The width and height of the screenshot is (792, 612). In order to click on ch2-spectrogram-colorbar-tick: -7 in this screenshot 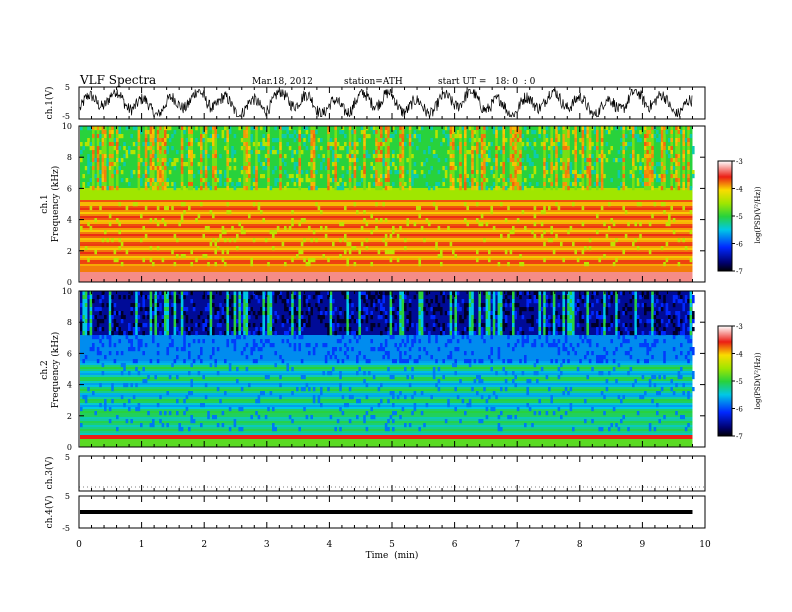, I will do `click(739, 437)`.